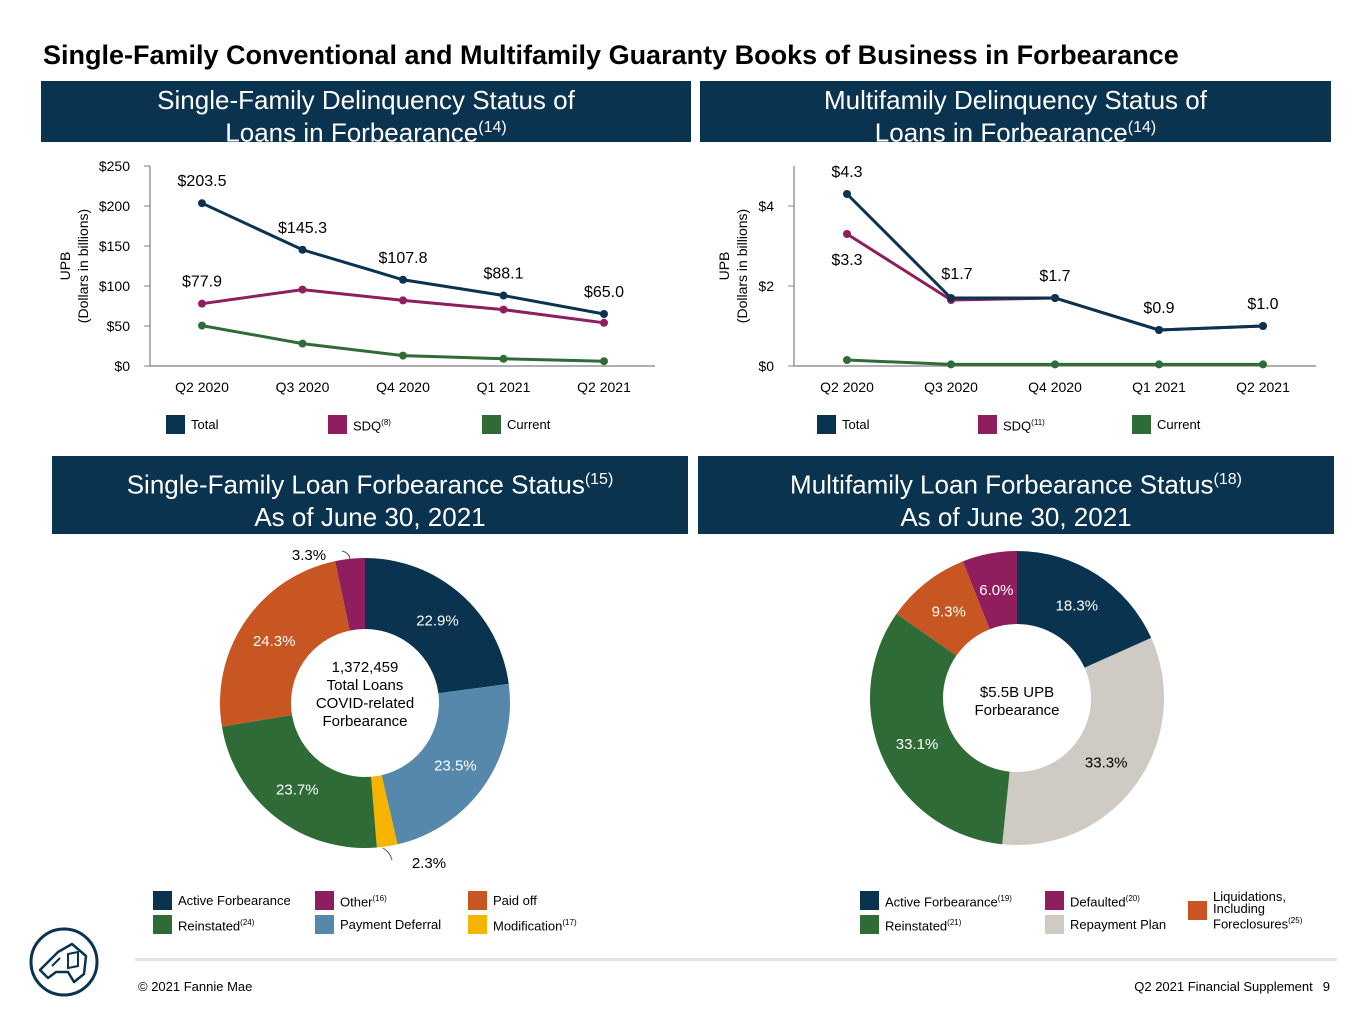 This screenshot has width=1365, height=1024. What do you see at coordinates (302, 228) in the screenshot?
I see `data-label: $145.3` at bounding box center [302, 228].